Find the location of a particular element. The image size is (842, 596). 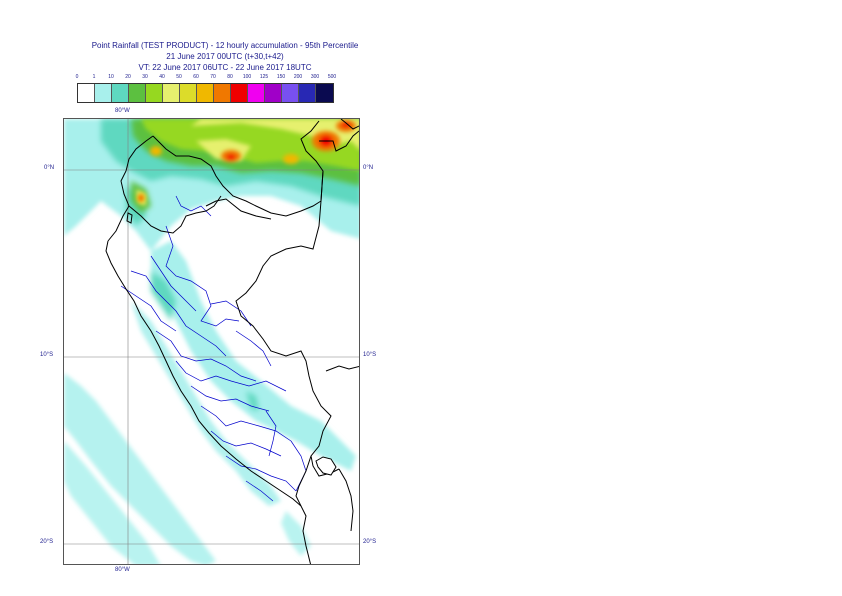

legend-tick-label: 20 is located at coordinates (128, 77).